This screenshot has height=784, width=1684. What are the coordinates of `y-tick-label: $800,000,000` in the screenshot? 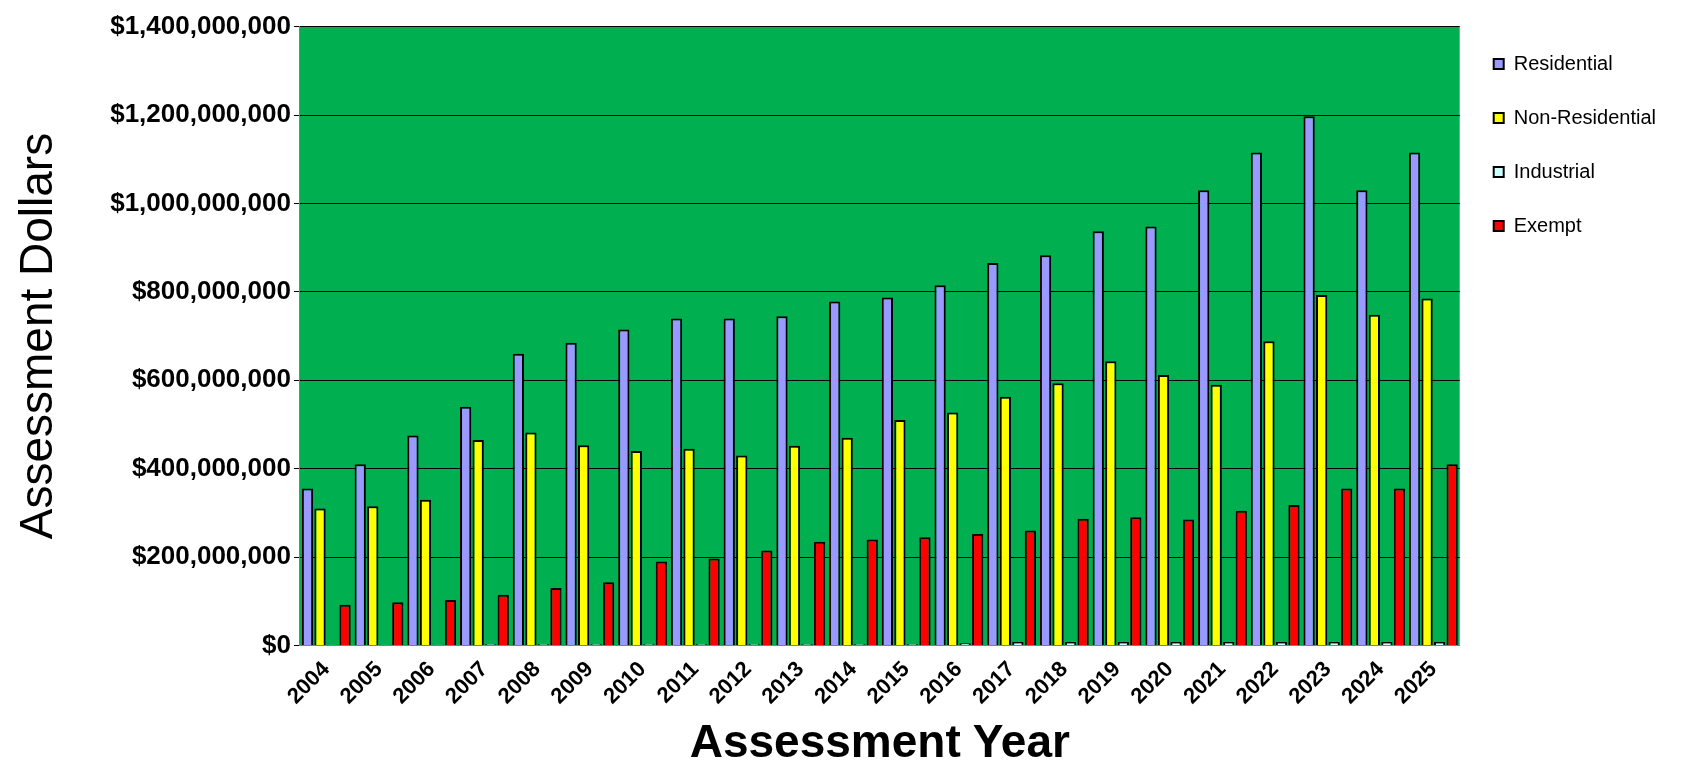 It's located at (211, 290).